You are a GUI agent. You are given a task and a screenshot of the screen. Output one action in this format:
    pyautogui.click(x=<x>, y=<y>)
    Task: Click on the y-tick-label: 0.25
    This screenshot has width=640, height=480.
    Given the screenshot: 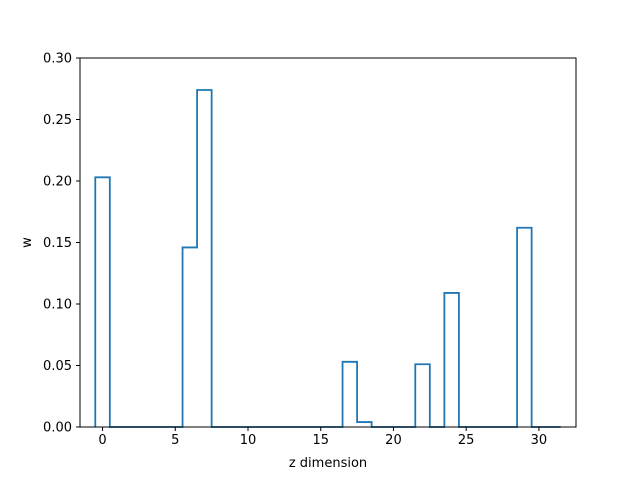 What is the action you would take?
    pyautogui.click(x=57, y=120)
    